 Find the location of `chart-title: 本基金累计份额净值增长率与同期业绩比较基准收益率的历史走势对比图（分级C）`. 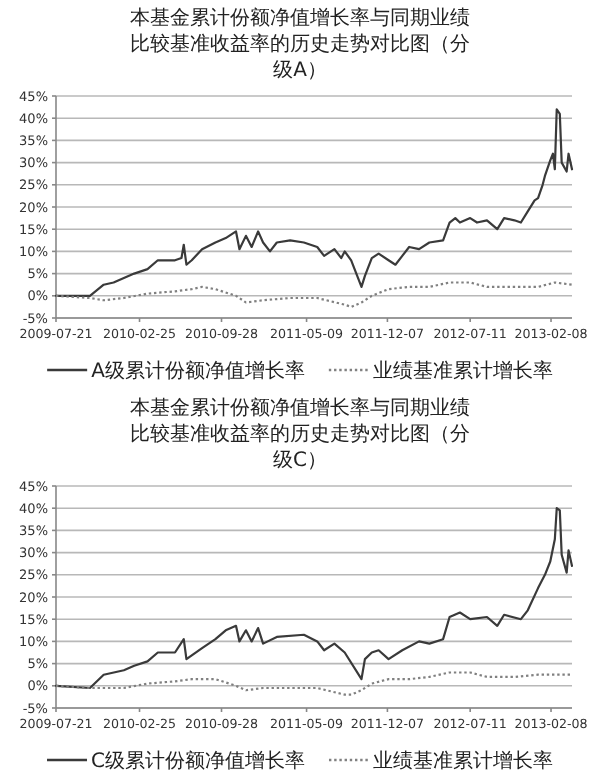

chart-title: 本基金累计份额净值增长率与同期业绩比较基准收益率的历史走势对比图（分级C） is located at coordinates (300, 435).